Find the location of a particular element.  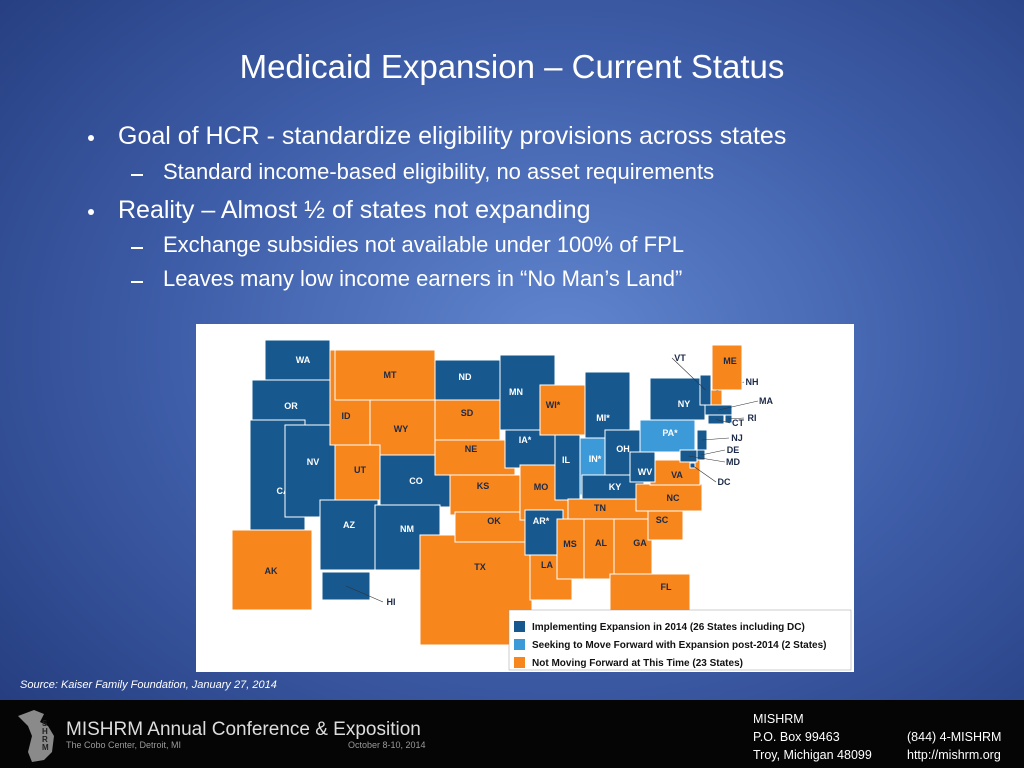

state-label: MN is located at coordinates (516, 392).